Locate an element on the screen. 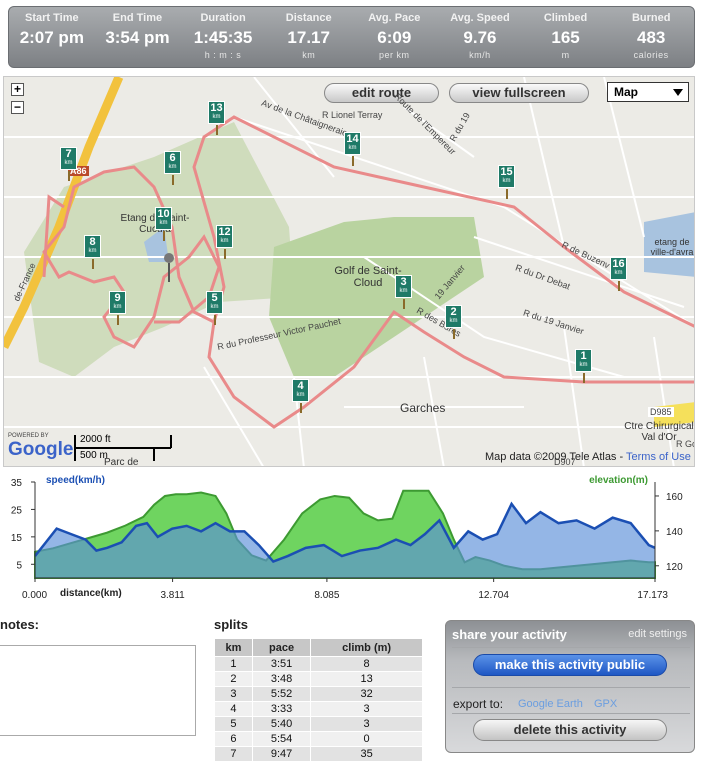  terms-of-use-link: Terms of Use is located at coordinates (658, 457).